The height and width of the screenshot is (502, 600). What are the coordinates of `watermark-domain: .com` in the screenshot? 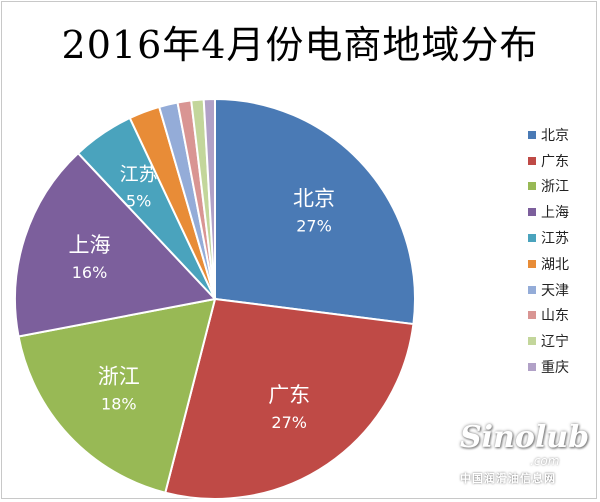 It's located at (545, 461).